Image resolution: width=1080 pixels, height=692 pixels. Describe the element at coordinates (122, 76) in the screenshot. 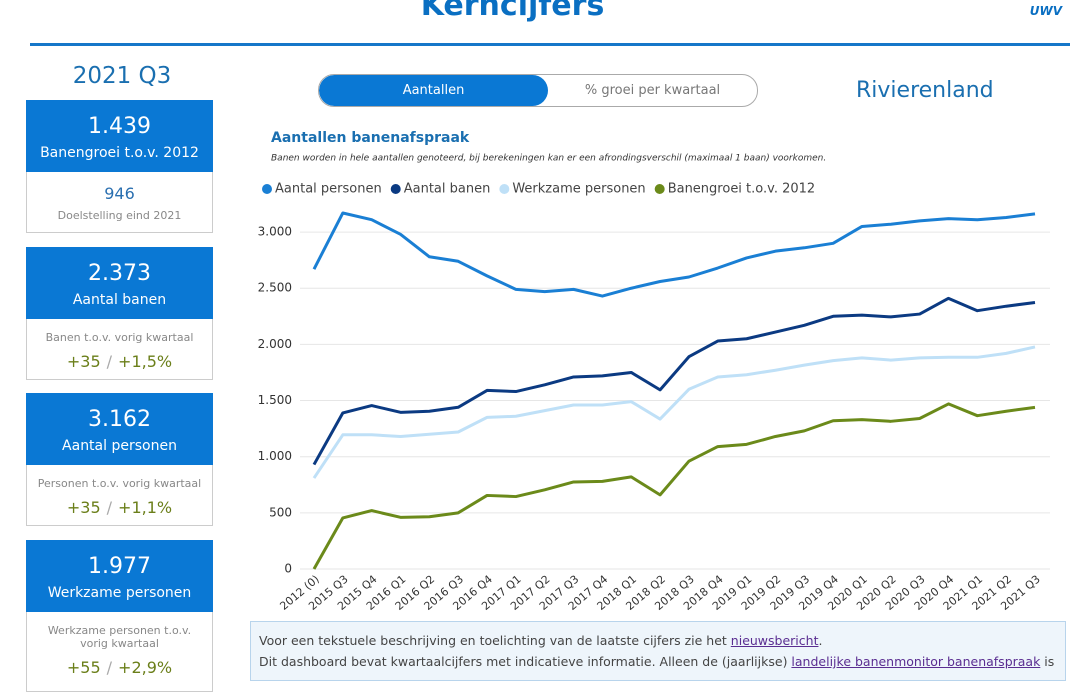

I see `period: 2021 Q3` at that location.